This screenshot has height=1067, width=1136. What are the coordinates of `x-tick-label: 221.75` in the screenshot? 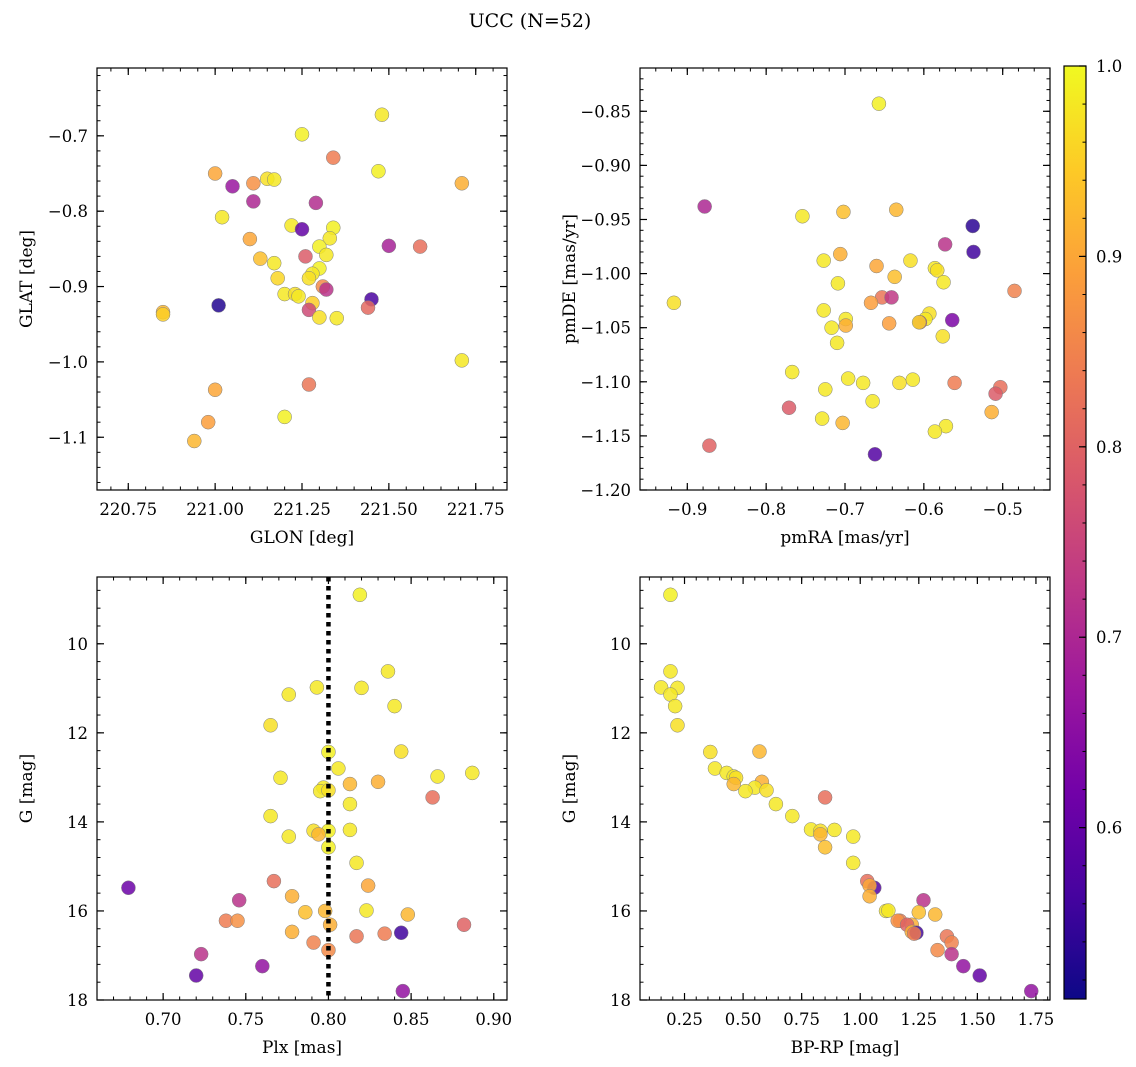 It's located at (476, 509).